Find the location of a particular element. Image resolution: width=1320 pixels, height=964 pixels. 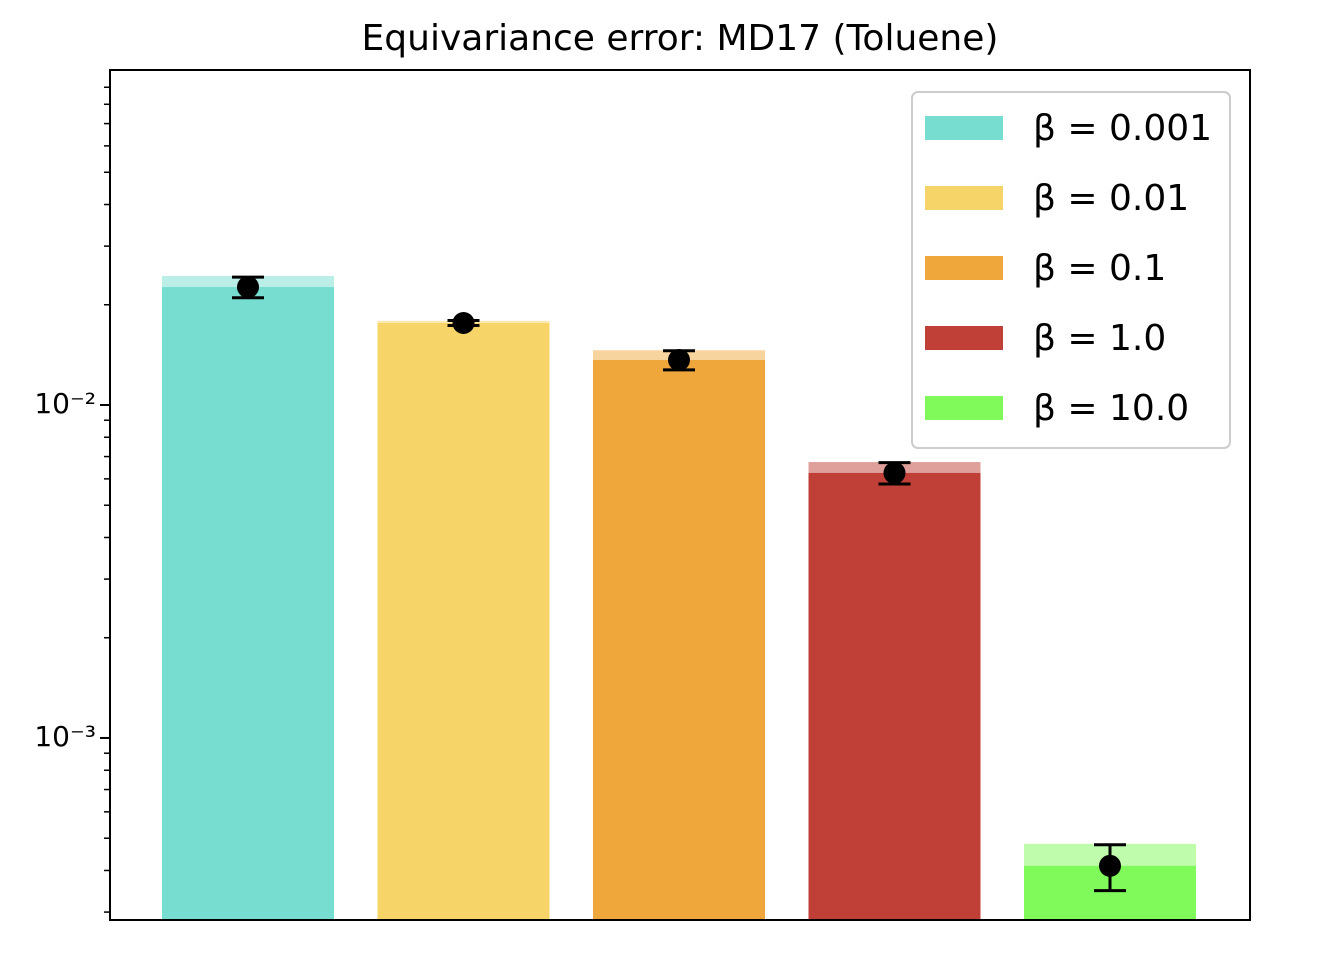

legend: β = 0.001 β = 0.01 β = 0.1 β = 1.0 β = 10.0 is located at coordinates (1071, 270).